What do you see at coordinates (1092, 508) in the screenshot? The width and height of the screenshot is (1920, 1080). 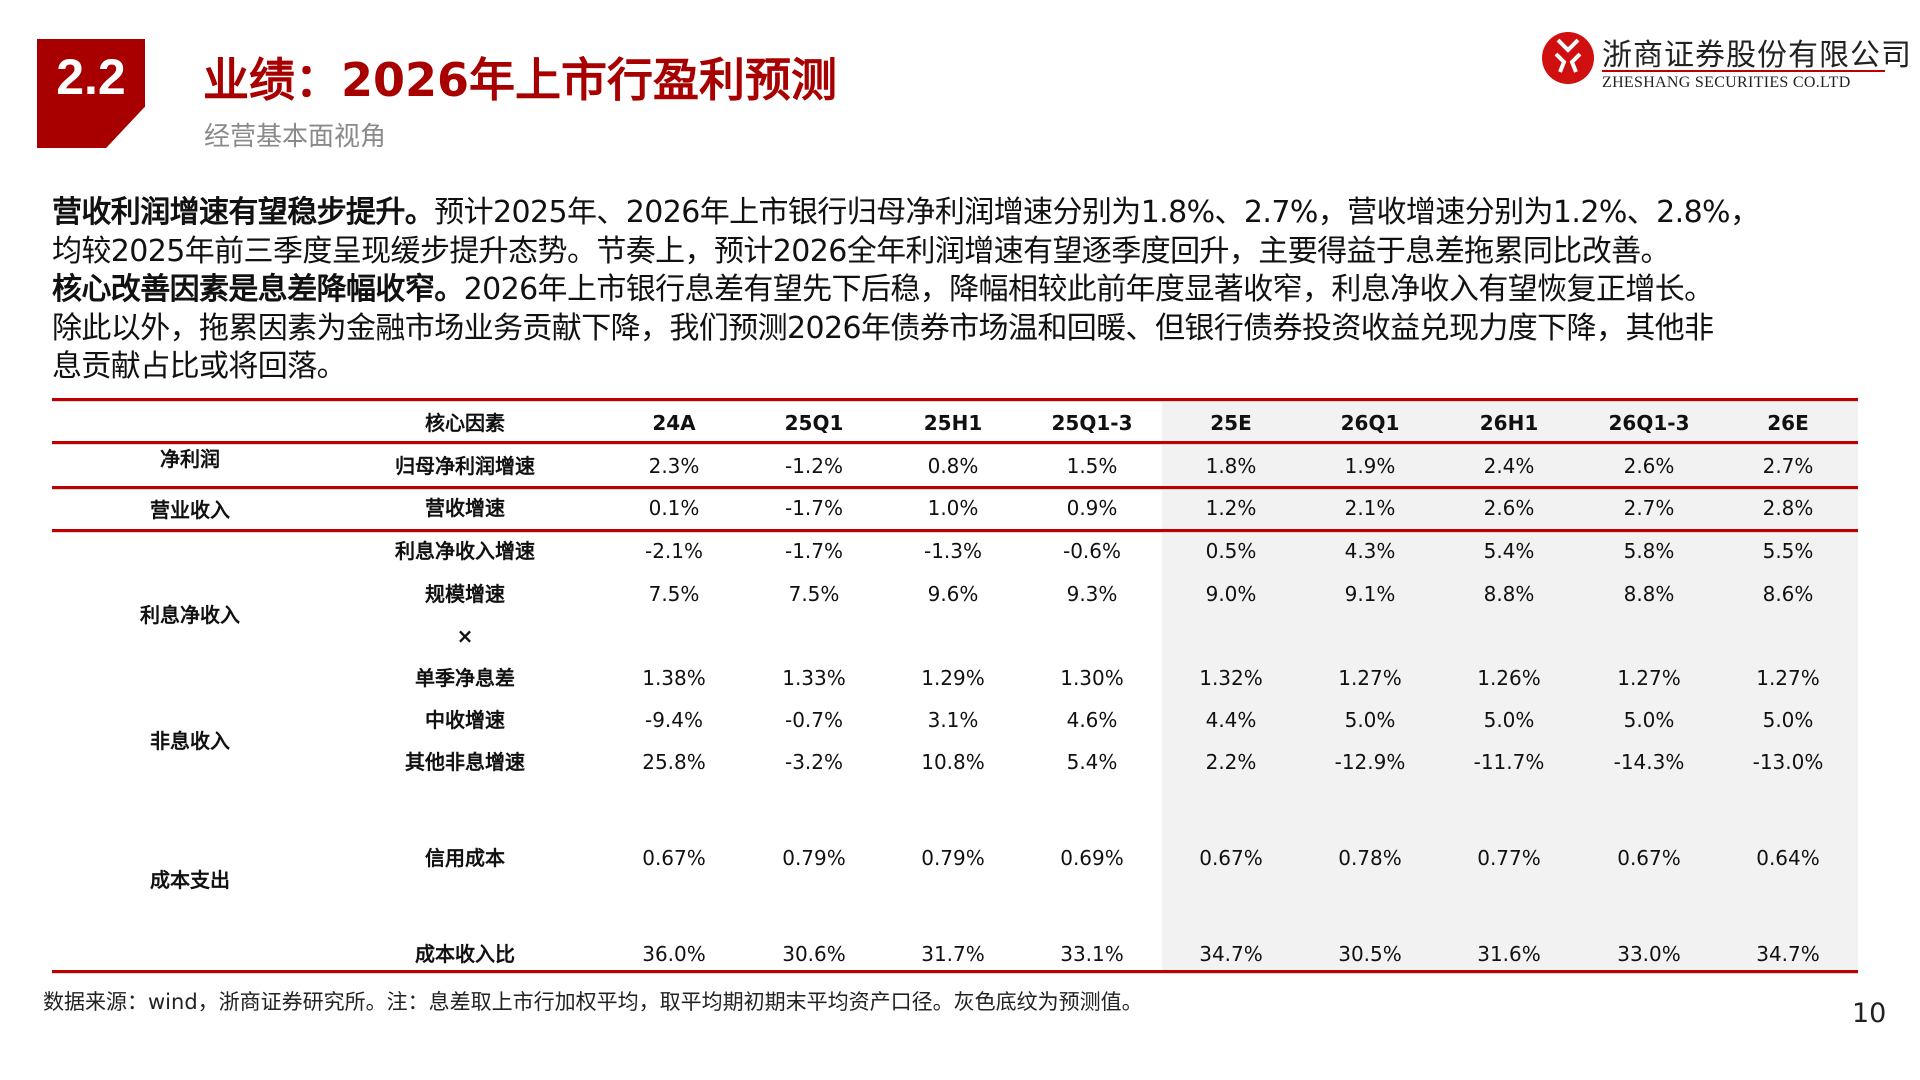 I see `table-cell: 0.9%` at bounding box center [1092, 508].